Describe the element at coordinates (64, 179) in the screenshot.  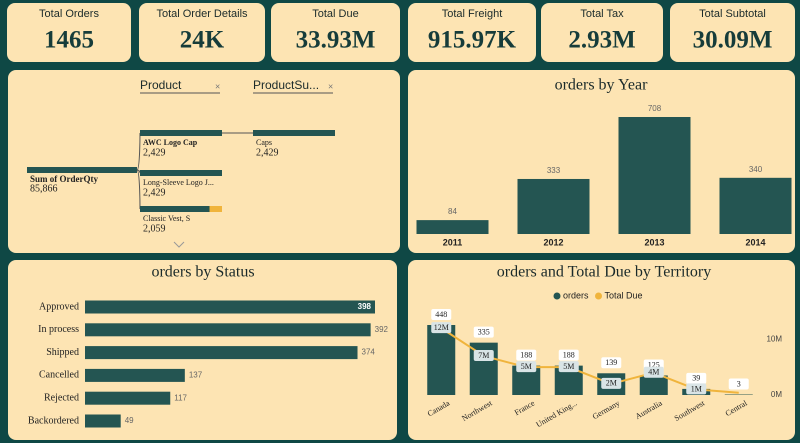
I see `node-label: Sum of OrderQty` at that location.